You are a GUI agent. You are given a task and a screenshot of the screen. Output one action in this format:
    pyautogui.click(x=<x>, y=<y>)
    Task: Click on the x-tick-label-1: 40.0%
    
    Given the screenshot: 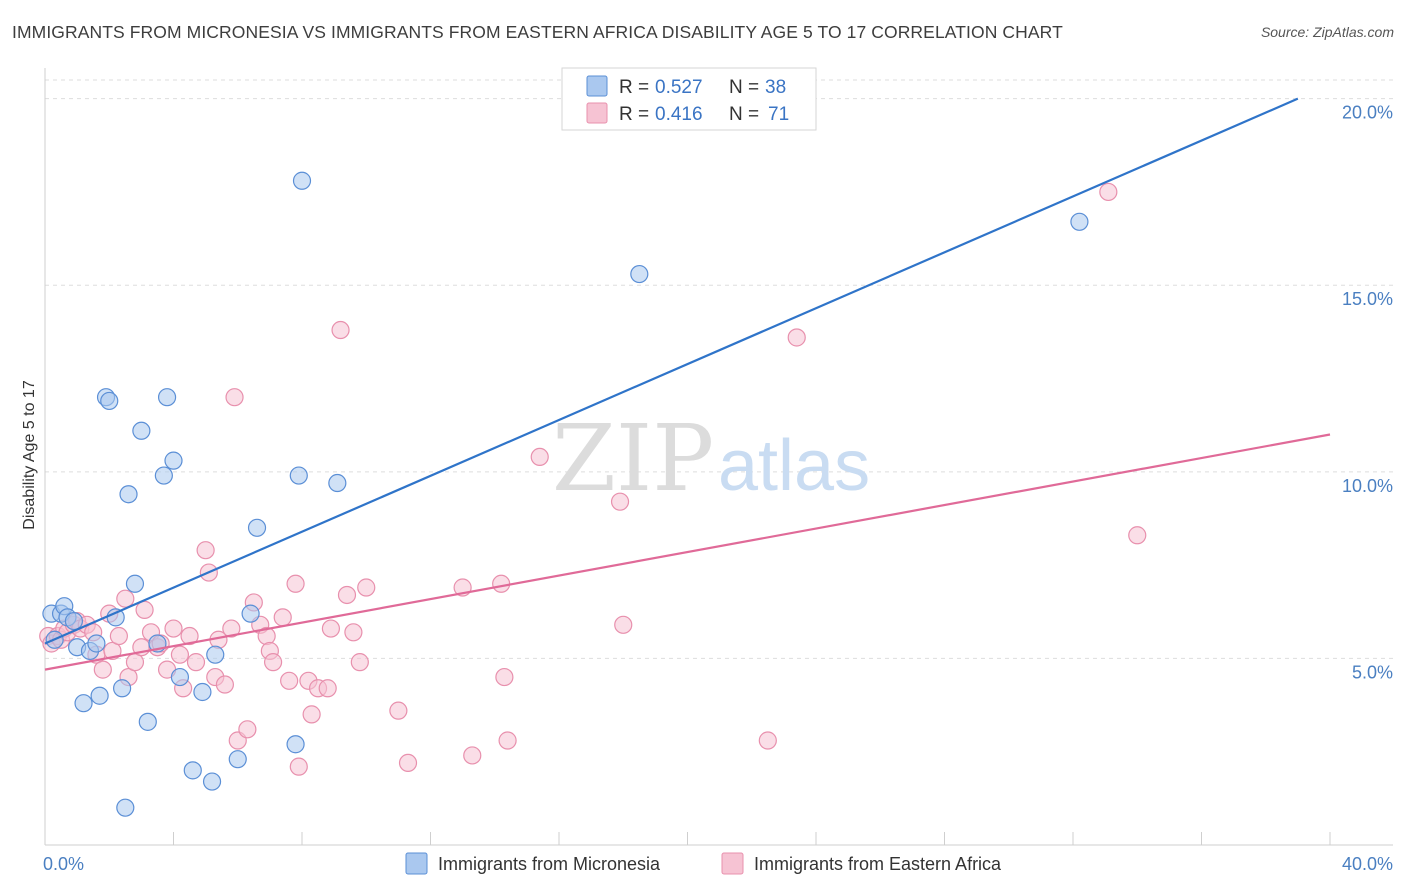 What is the action you would take?
    pyautogui.click(x=1367, y=864)
    